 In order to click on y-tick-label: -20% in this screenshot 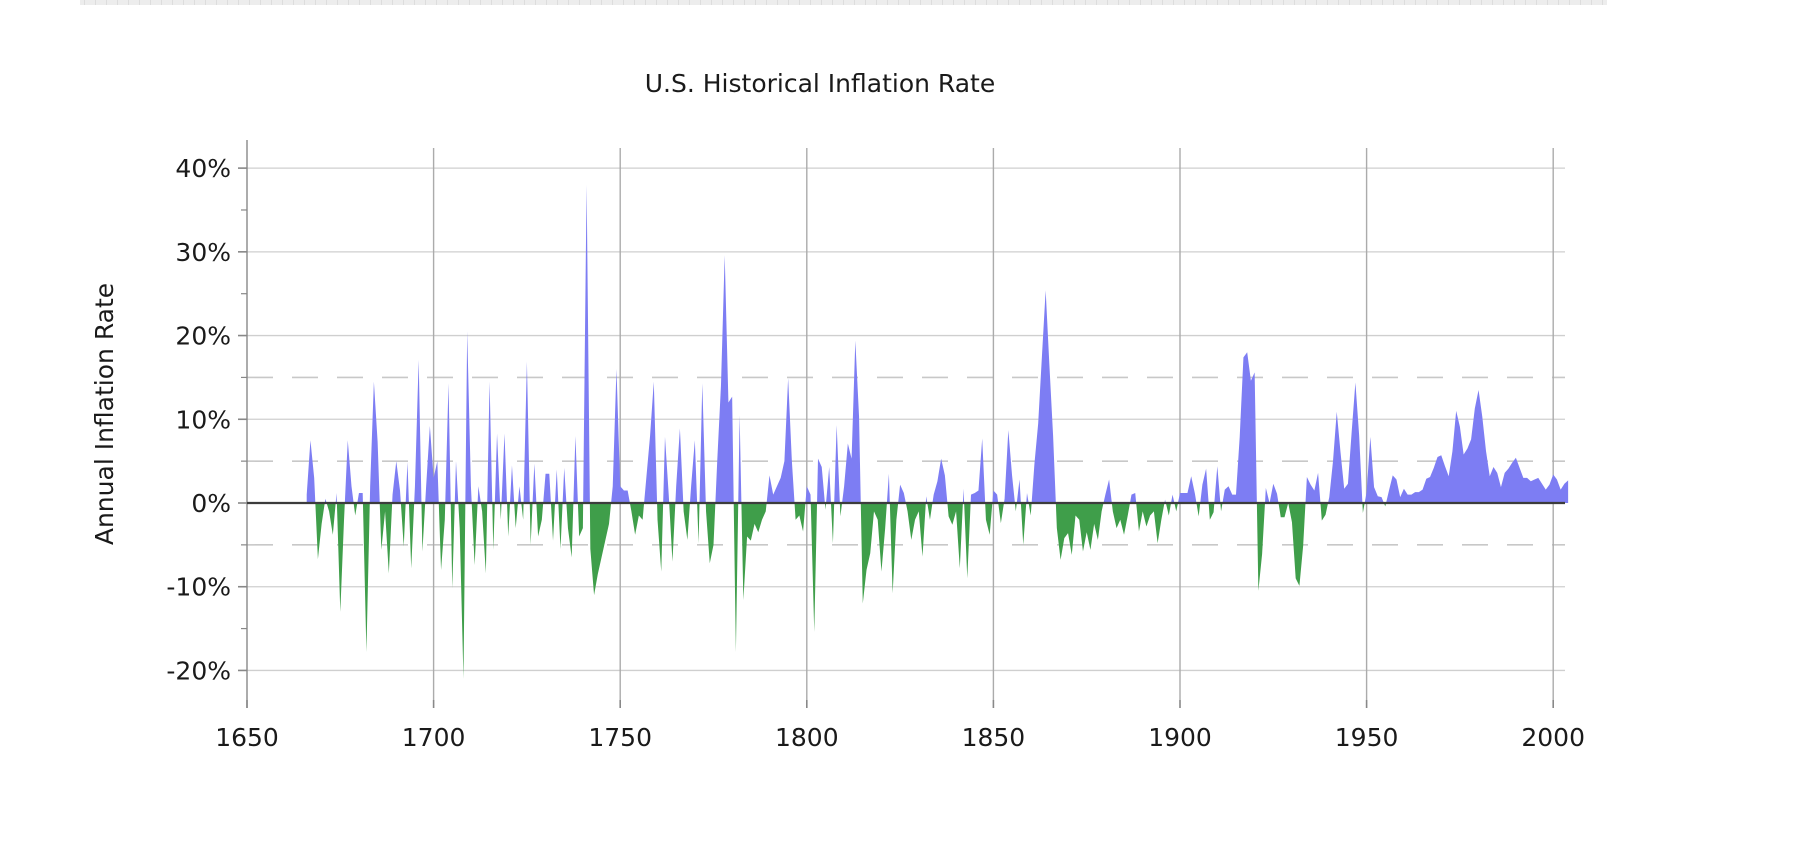, I will do `click(198, 670)`.